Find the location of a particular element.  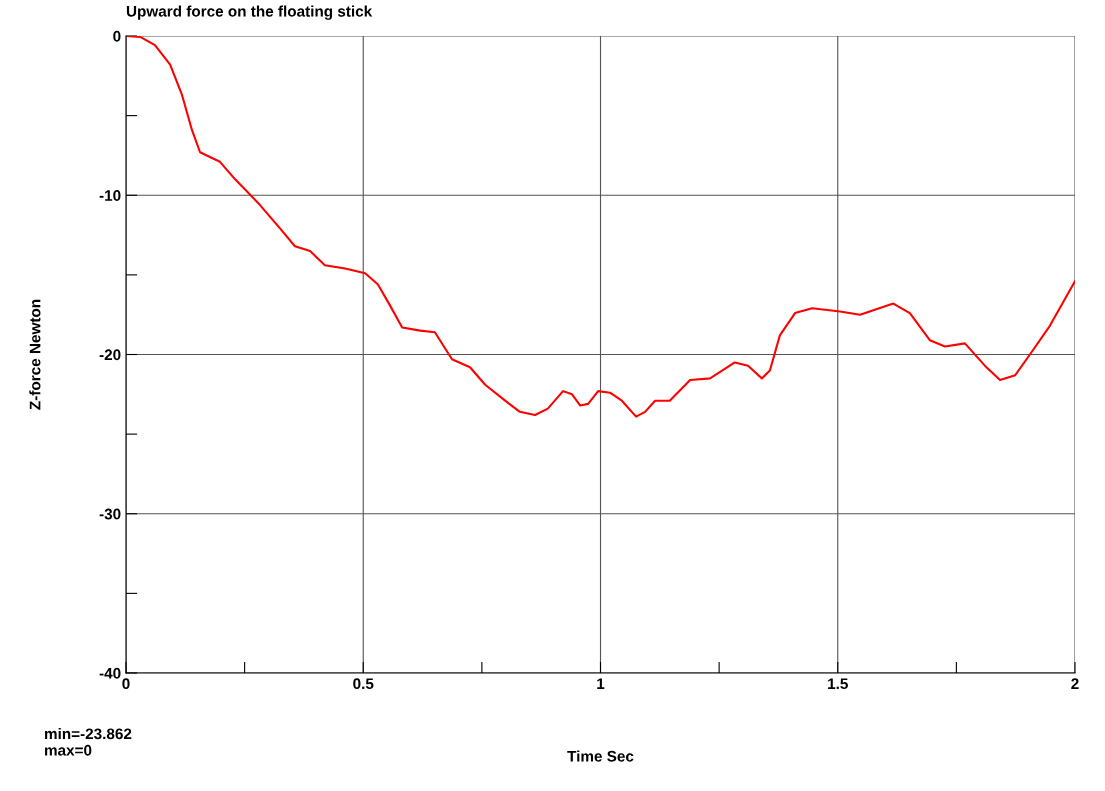

y-tick-label: 0 is located at coordinates (117, 36).